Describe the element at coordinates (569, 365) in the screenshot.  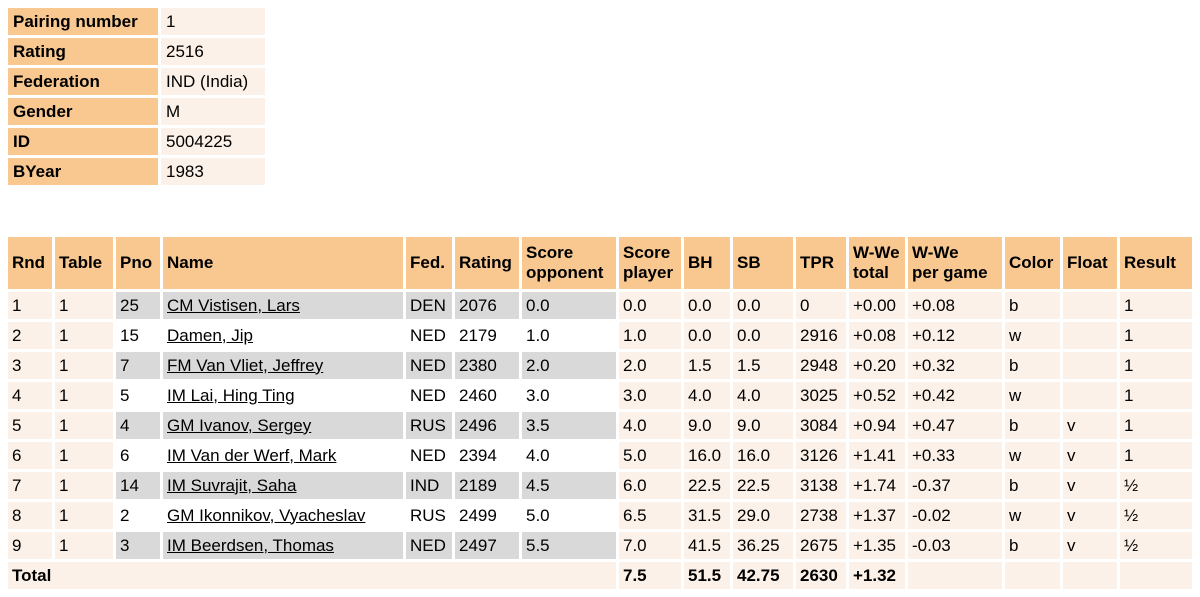
I see `cell-score-opponent: 2.0` at that location.